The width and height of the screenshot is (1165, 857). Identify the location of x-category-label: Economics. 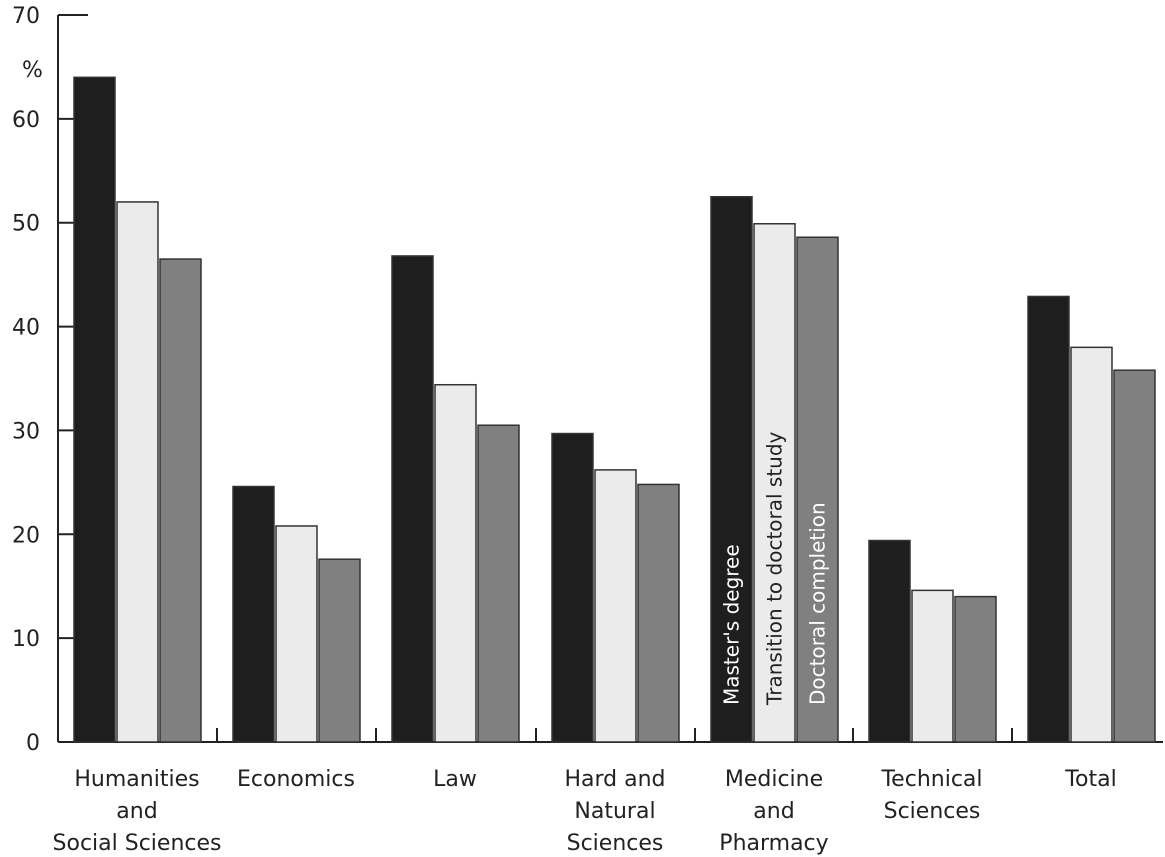
(296, 779).